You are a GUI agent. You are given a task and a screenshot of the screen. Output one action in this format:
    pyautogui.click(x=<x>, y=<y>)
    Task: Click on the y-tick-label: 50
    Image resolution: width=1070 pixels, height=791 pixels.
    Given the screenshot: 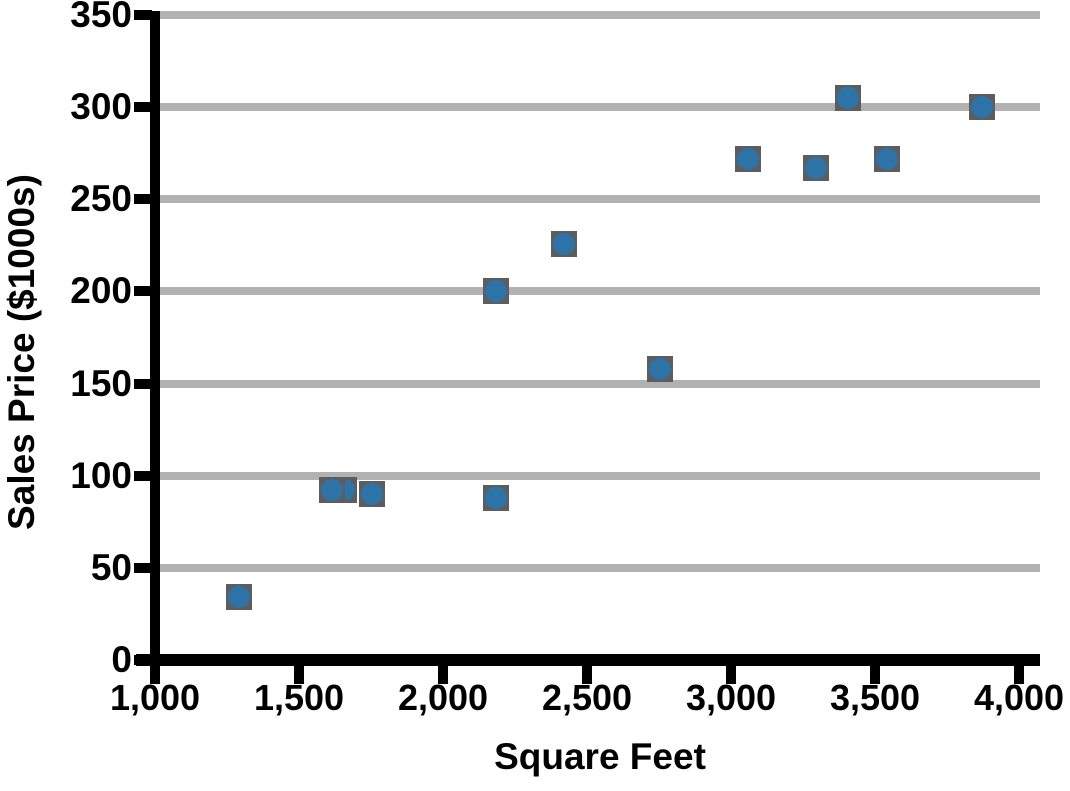 What is the action you would take?
    pyautogui.click(x=111, y=567)
    